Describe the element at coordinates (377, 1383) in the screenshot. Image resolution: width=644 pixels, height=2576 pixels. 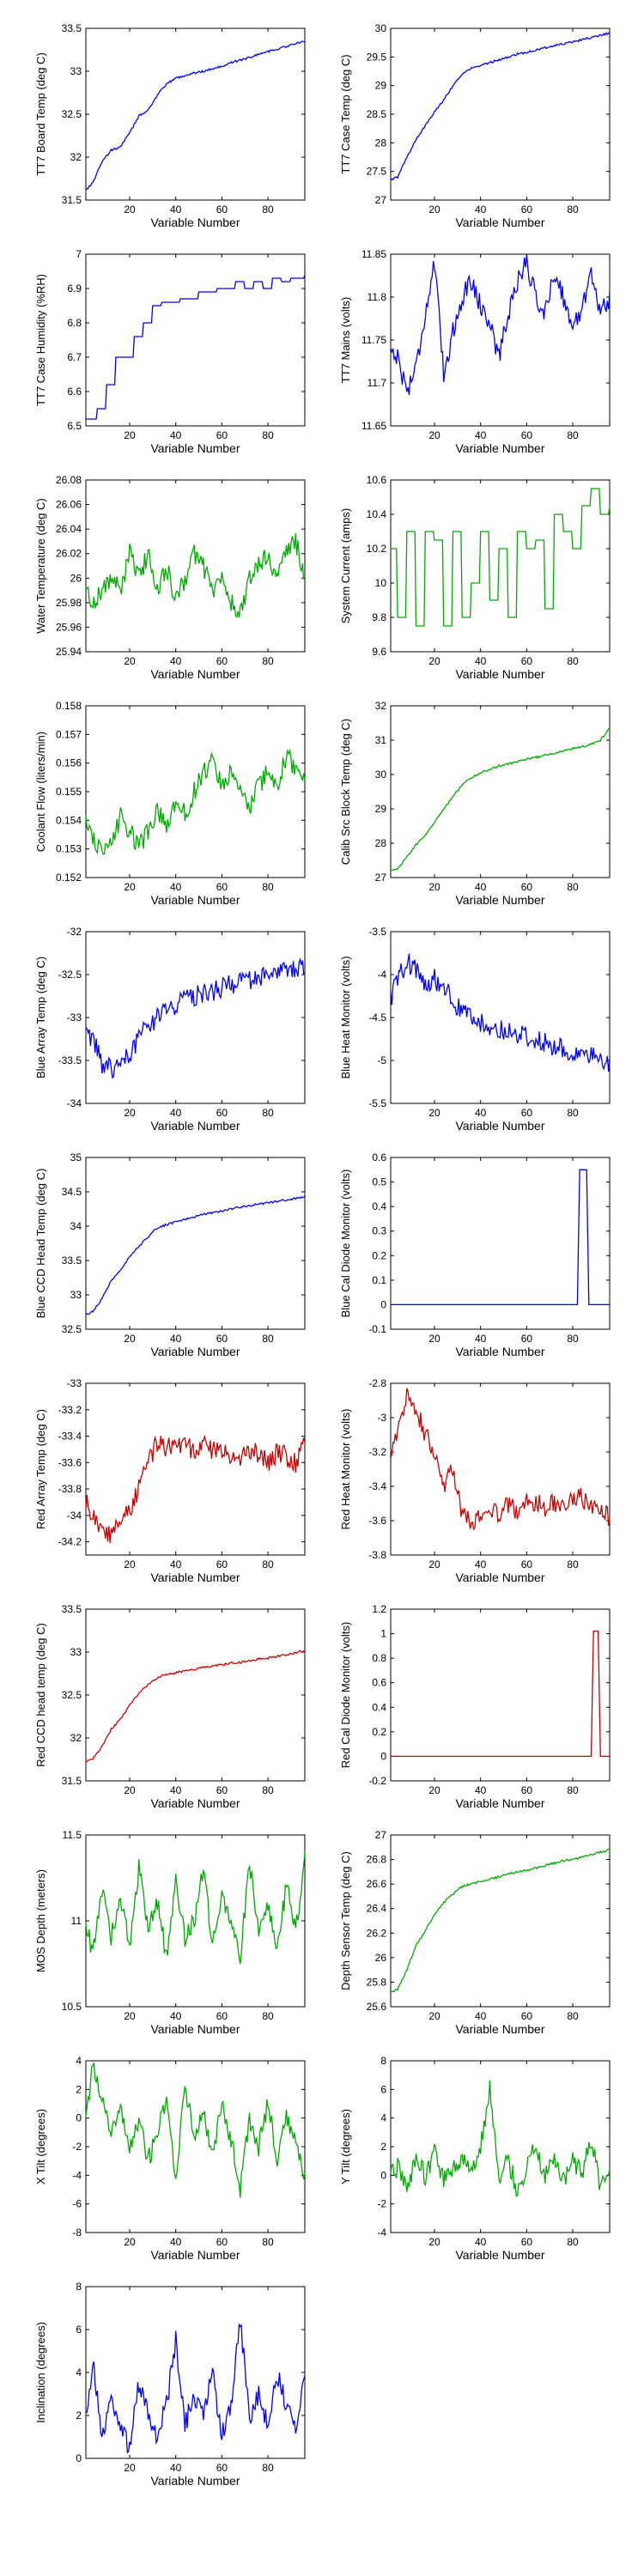
I see `y-tick-label: -2.8` at that location.